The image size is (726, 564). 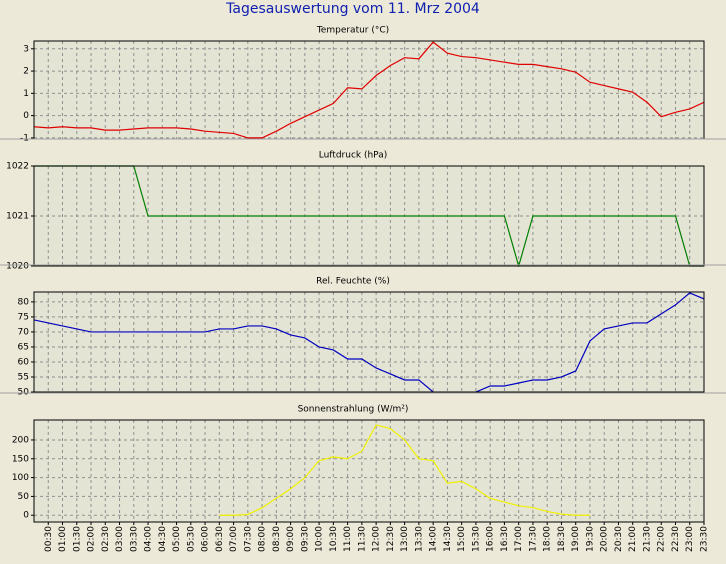 What do you see at coordinates (120, 539) in the screenshot?
I see `x-tick-label: 03:00` at bounding box center [120, 539].